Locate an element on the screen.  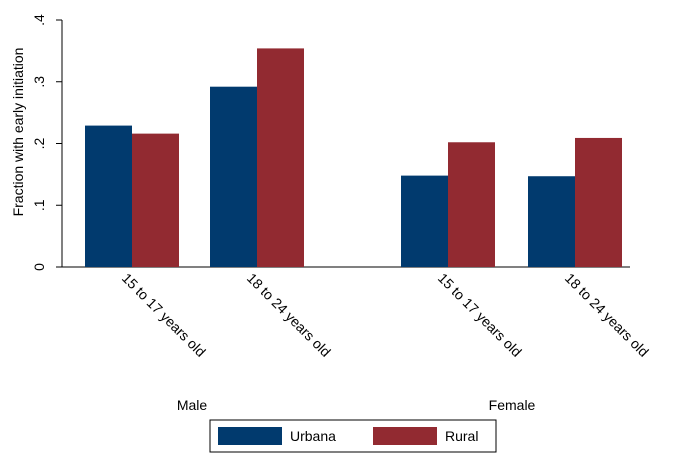
legend-box is located at coordinates (353, 436).